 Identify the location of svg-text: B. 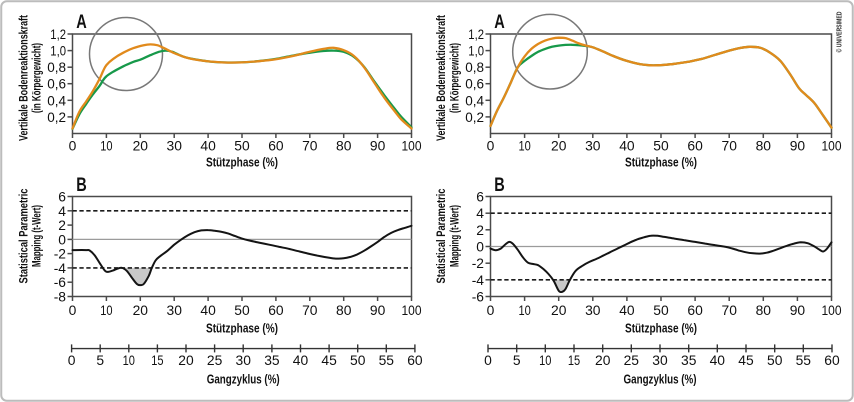
(499, 185).